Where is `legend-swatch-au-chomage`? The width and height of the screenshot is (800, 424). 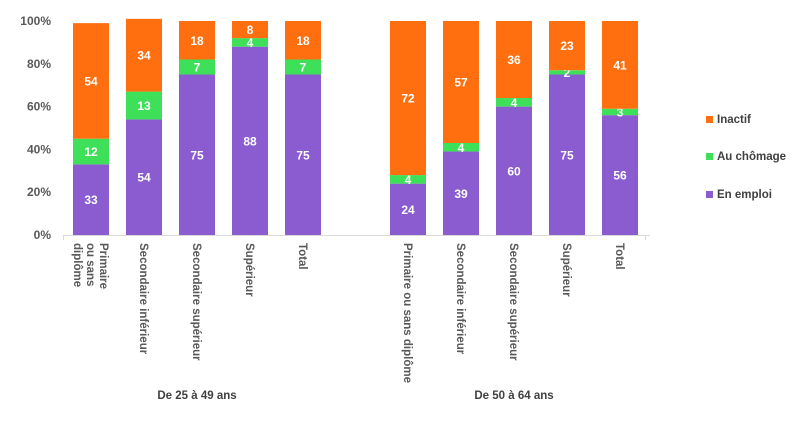
legend-swatch-au-chomage is located at coordinates (709, 156).